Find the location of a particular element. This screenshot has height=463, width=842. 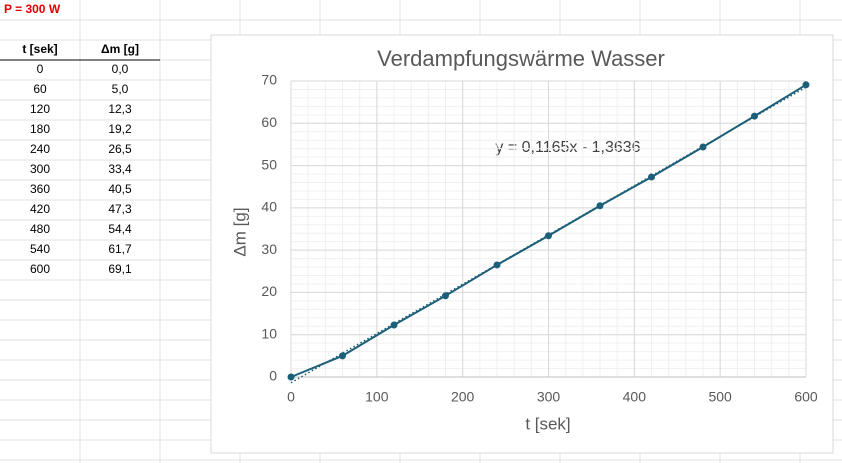

table-cell: 61,7 is located at coordinates (120, 249).